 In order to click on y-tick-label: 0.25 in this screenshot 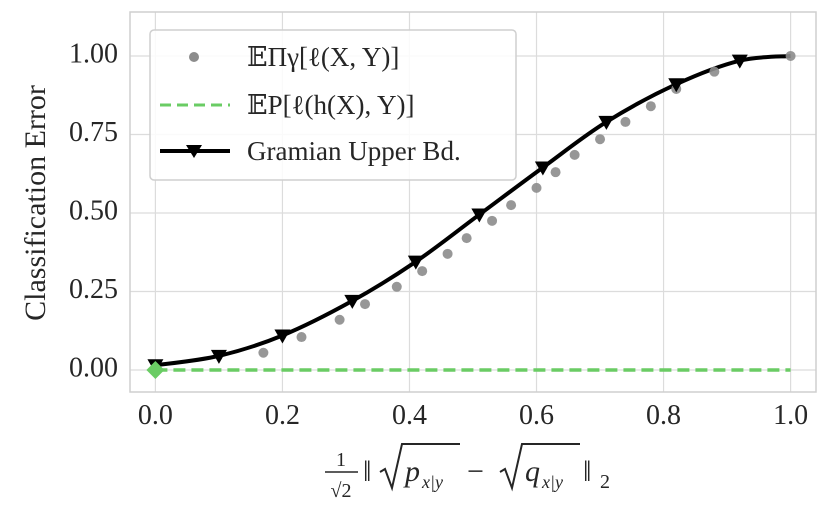, I will do `click(93, 289)`.